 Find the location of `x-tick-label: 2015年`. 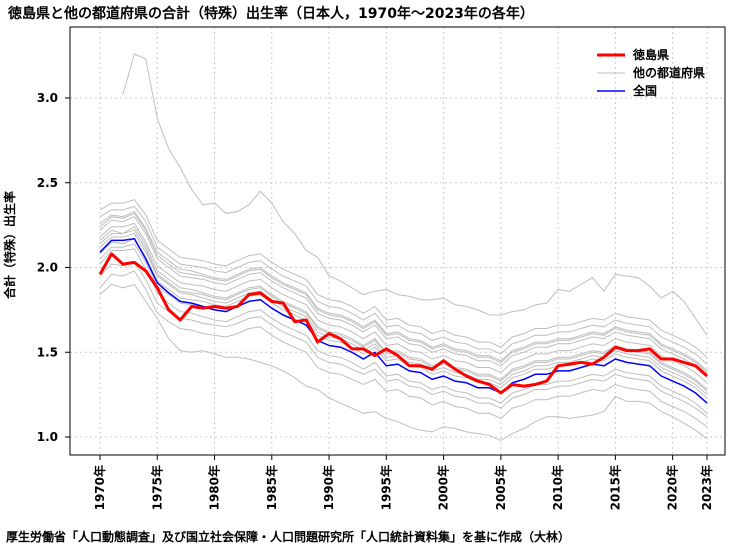

x-tick-label: 2015年 is located at coordinates (614, 487).